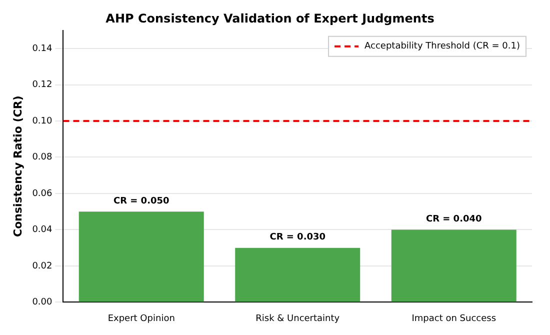 This screenshot has height=335, width=550. I want to click on y-tick-label: 0.00, so click(42, 303).